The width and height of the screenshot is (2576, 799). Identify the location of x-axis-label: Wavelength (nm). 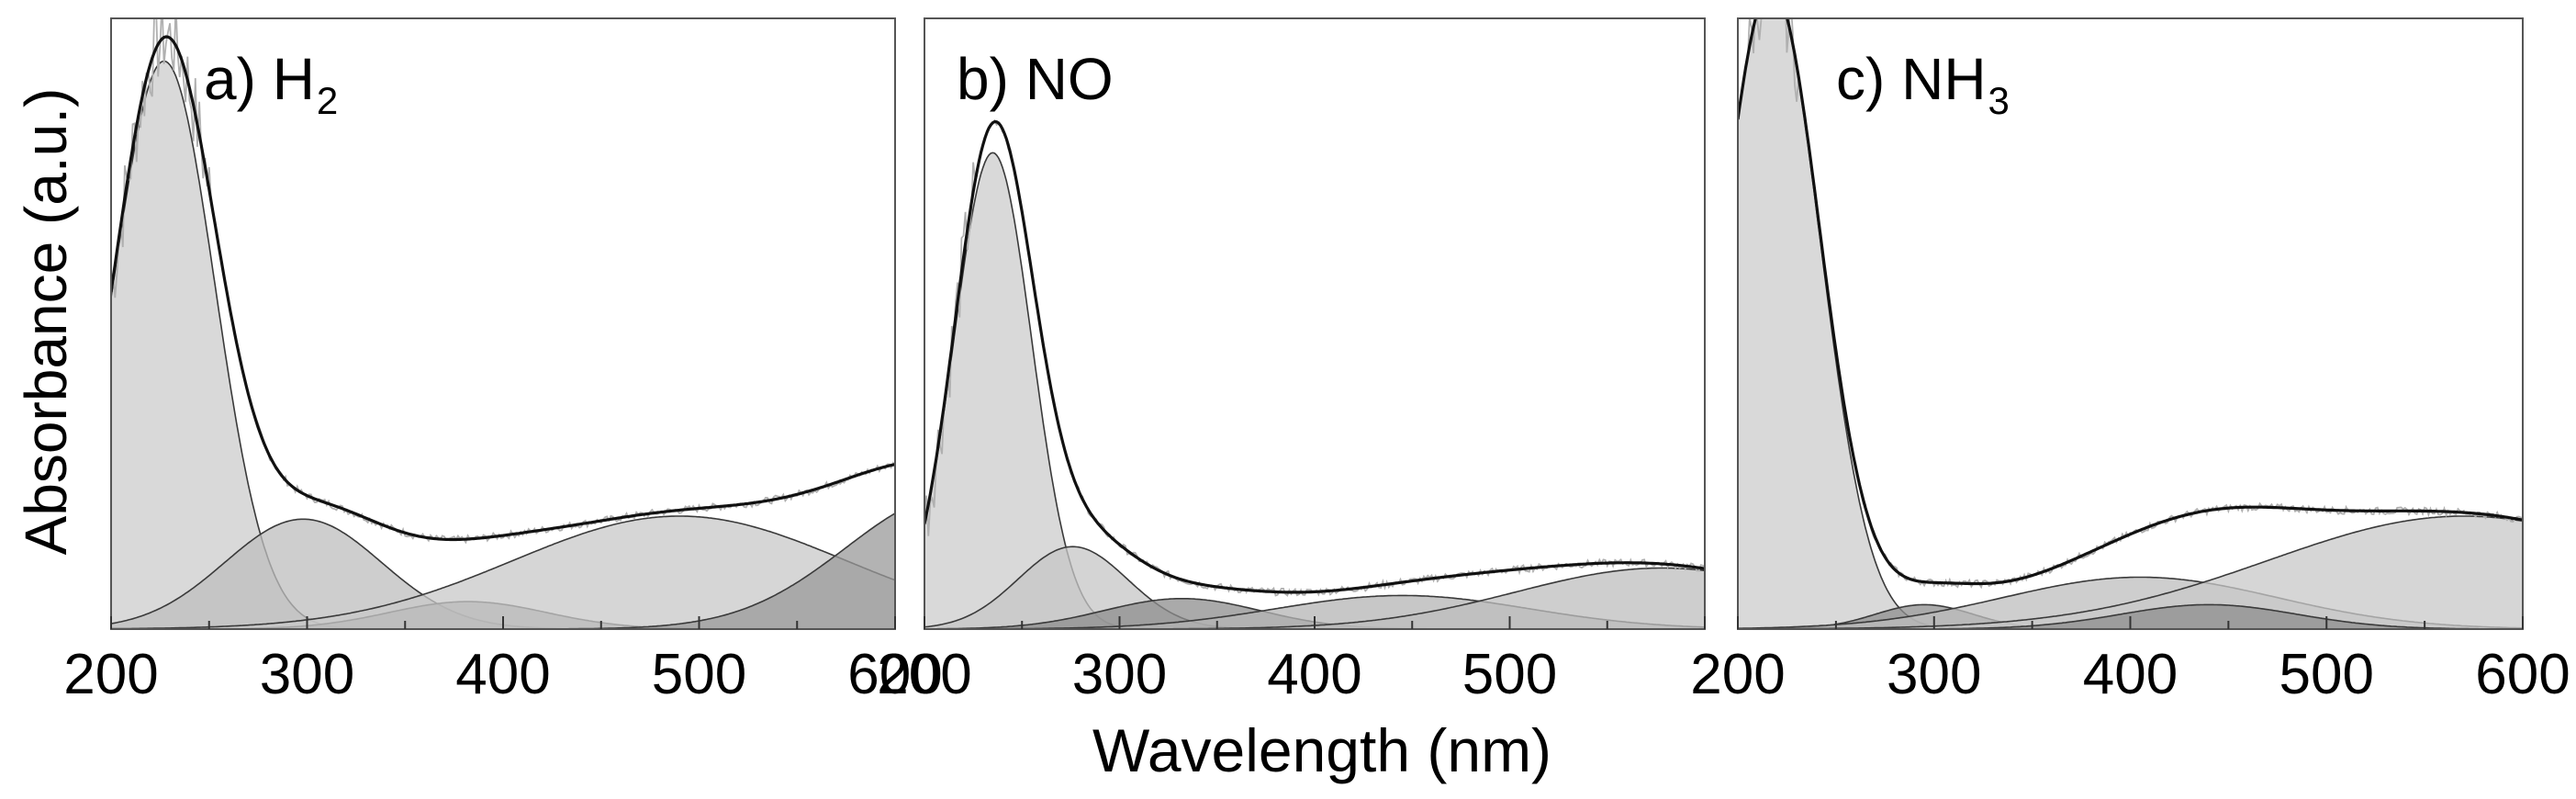
(1321, 750).